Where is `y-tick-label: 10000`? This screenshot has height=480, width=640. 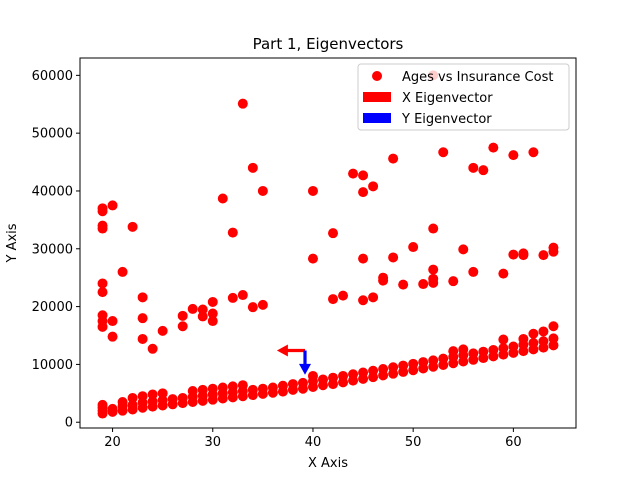 y-tick-label: 10000 is located at coordinates (52, 365).